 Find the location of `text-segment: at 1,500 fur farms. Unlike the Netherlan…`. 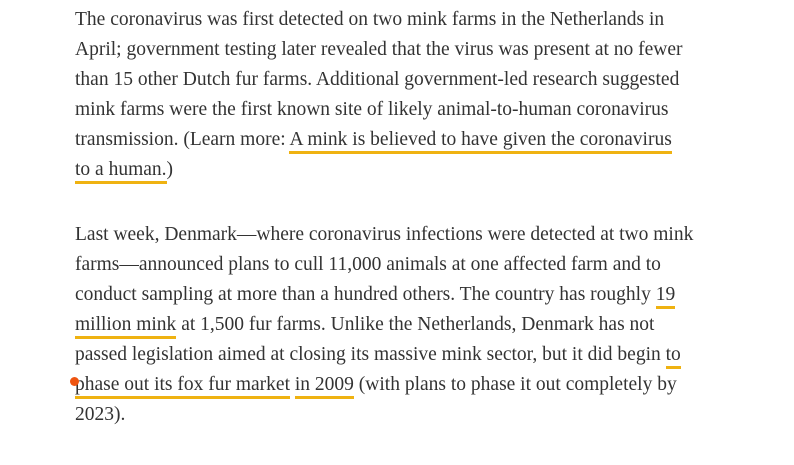

text-segment: at 1,500 fur farms. Unlike the Netherlan… is located at coordinates (415, 324).